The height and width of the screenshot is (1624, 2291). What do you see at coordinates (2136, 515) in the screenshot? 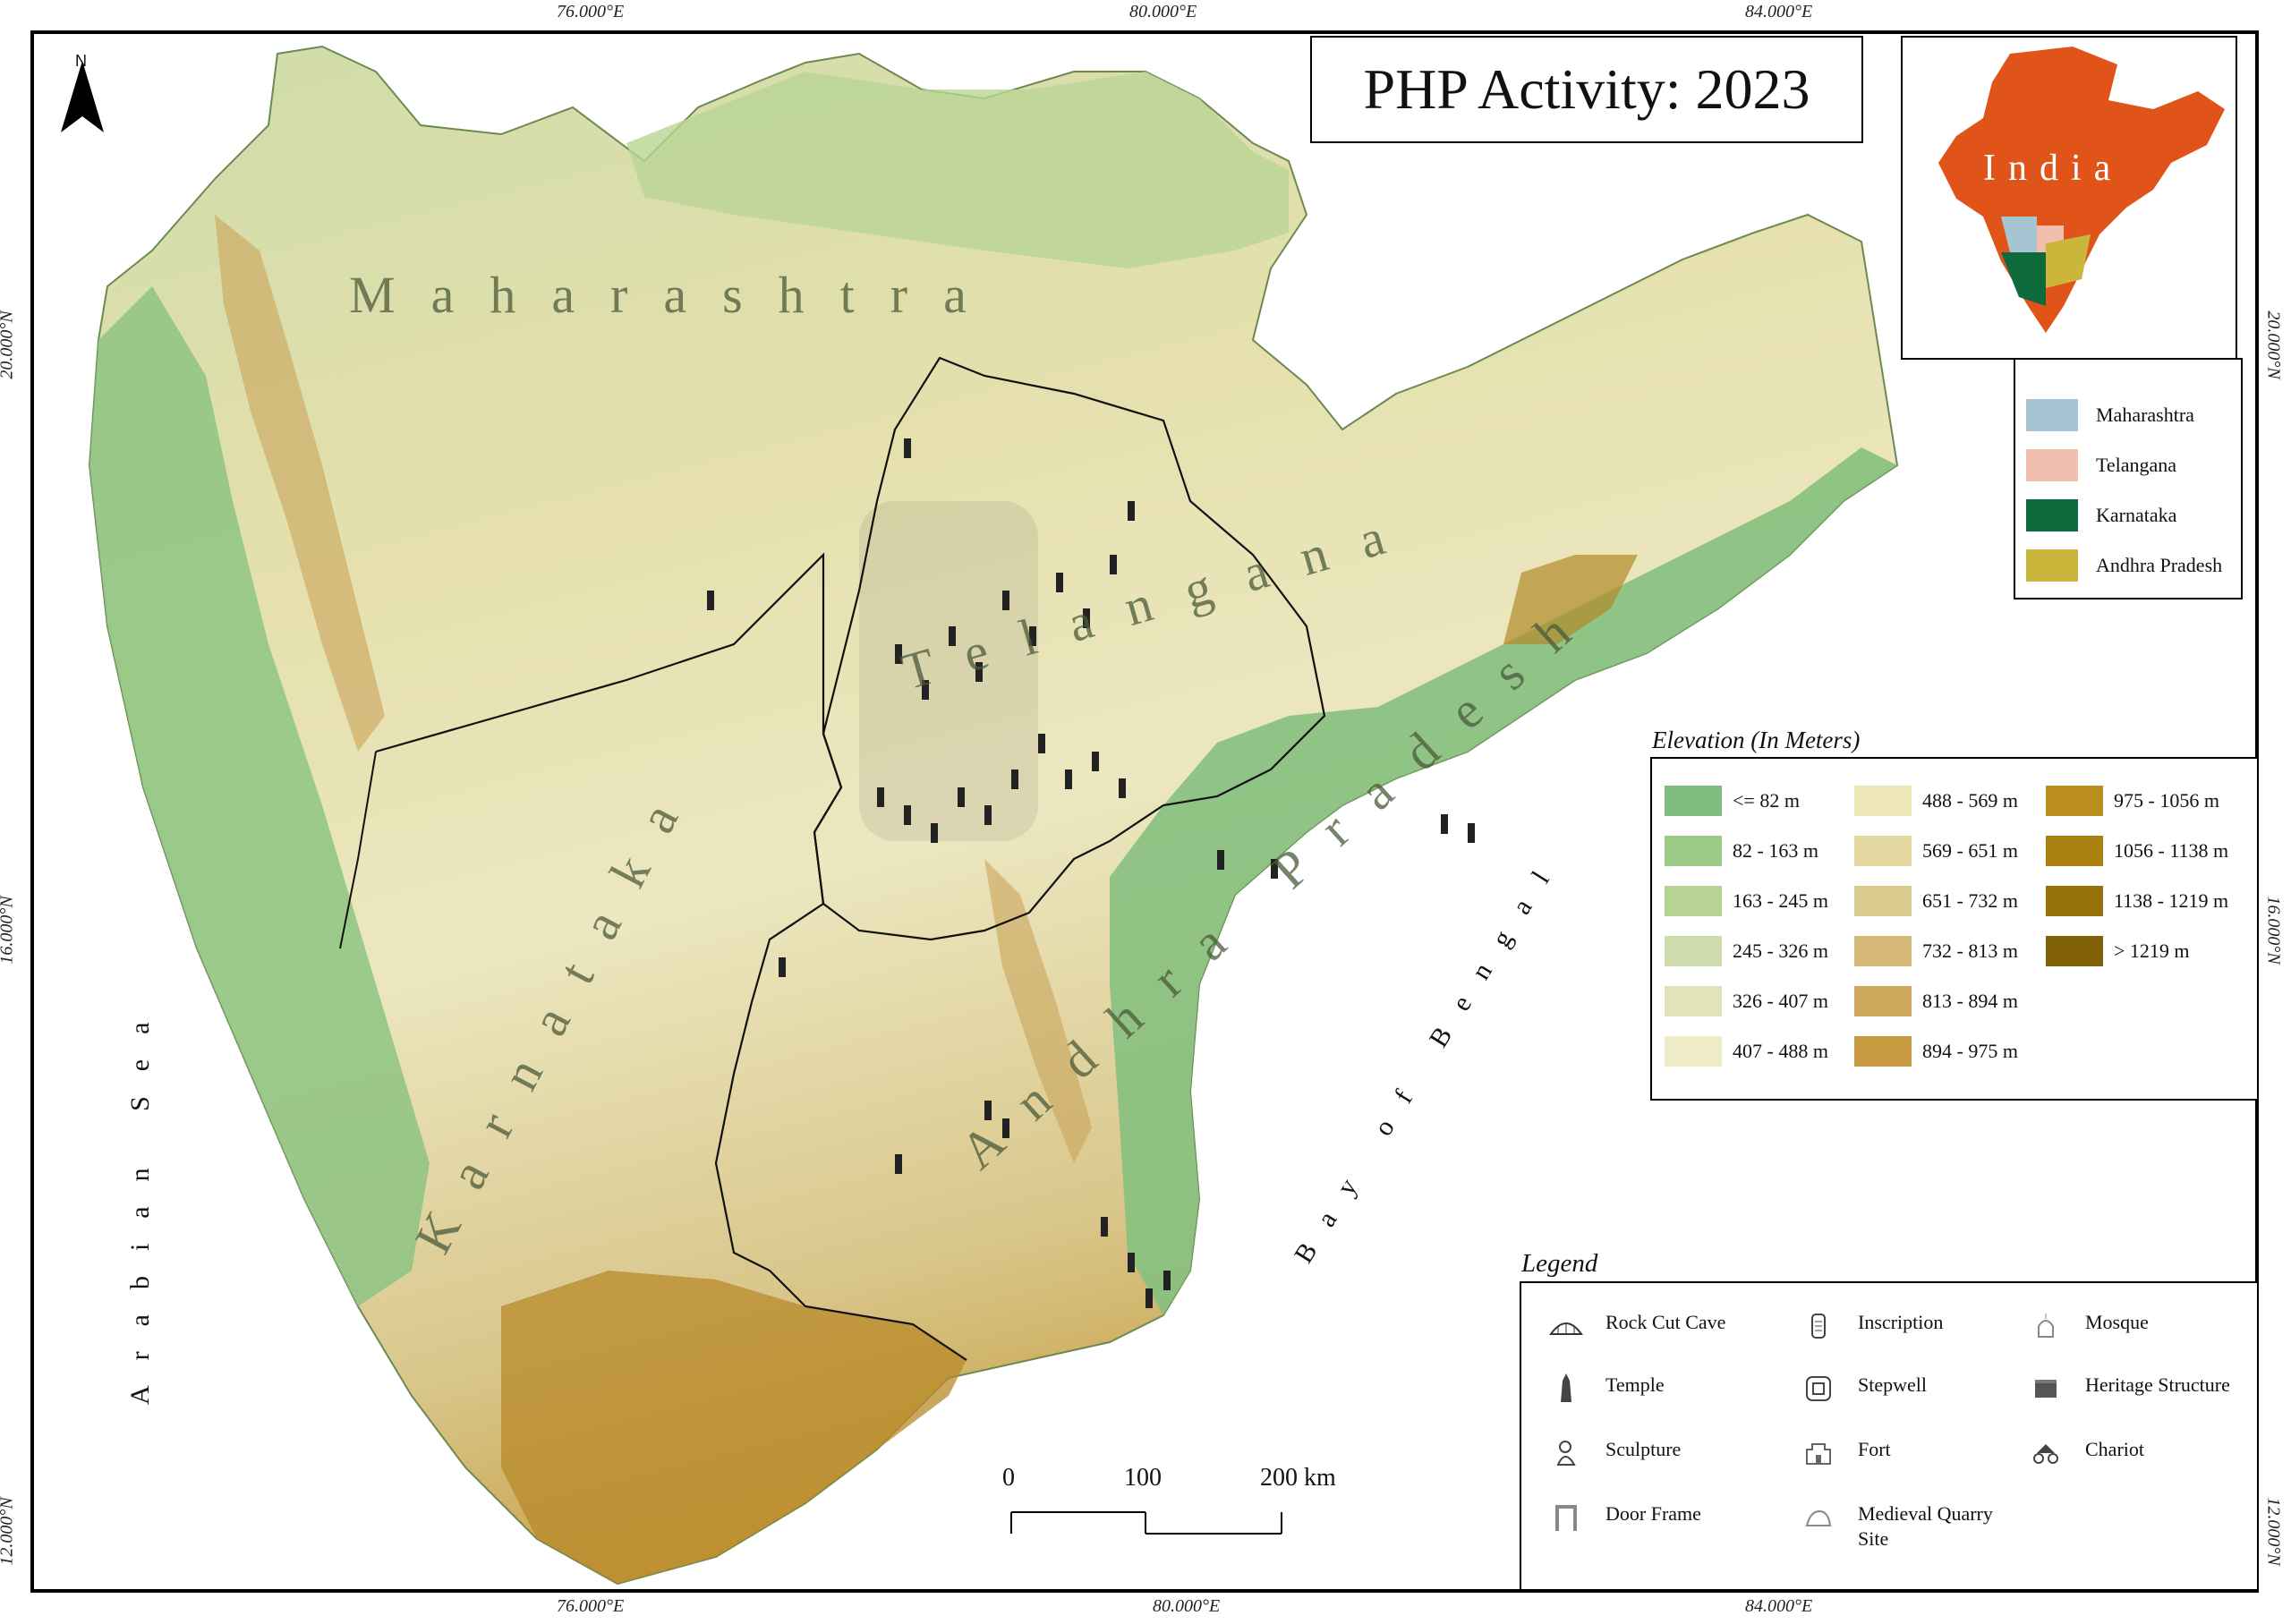
I see `state-legend-label: Karnataka` at bounding box center [2136, 515].